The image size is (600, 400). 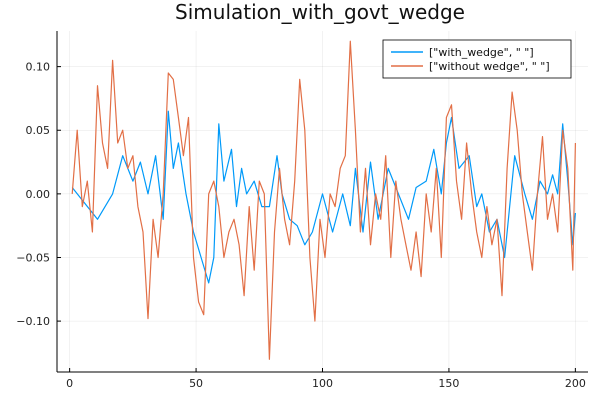 I want to click on x-tick-label: 0, so click(x=69, y=383).